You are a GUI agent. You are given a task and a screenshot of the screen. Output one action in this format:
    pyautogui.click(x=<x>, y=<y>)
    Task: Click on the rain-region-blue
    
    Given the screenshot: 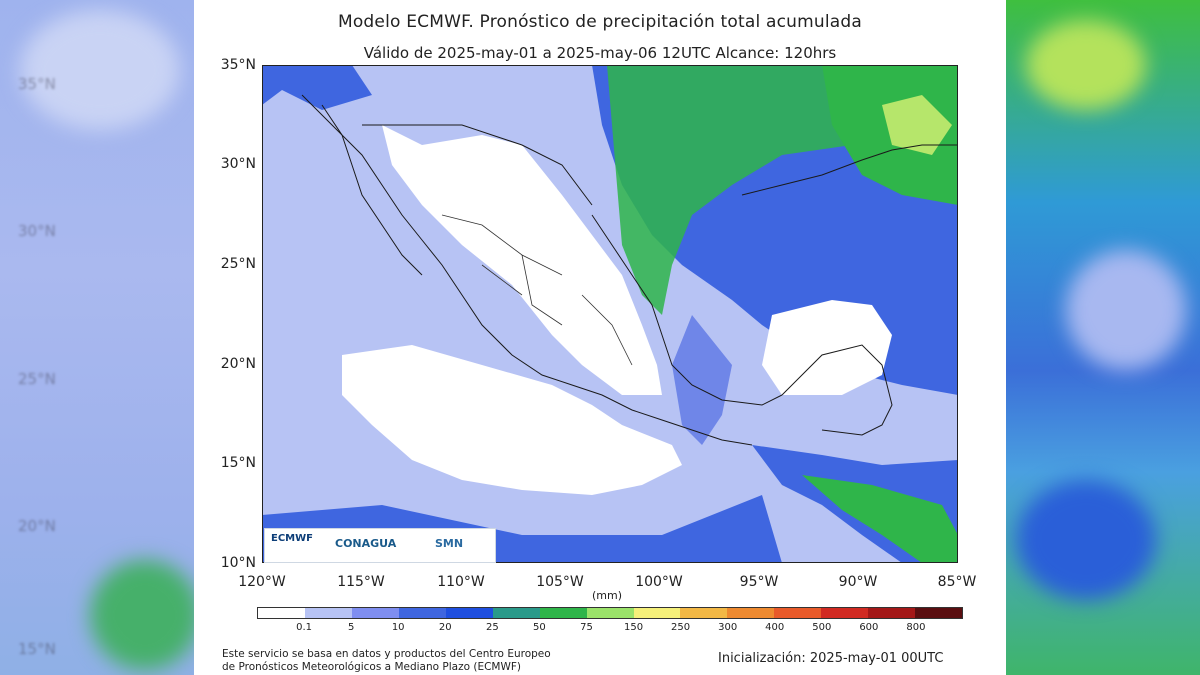 What is the action you would take?
    pyautogui.click(x=317, y=87)
    